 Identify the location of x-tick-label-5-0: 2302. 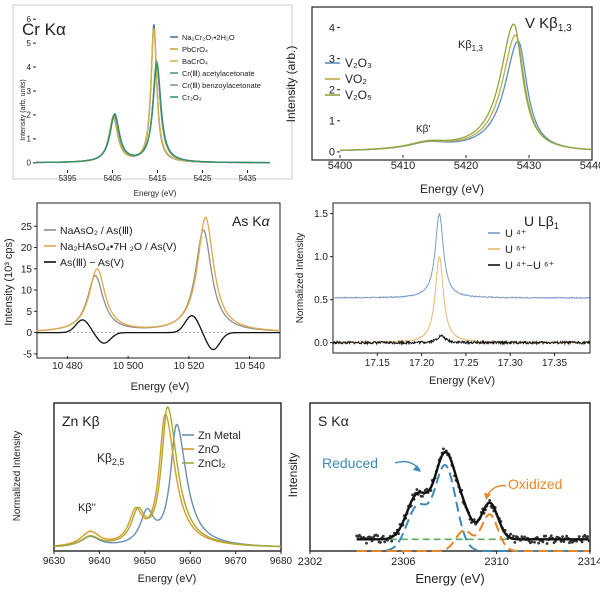
(310, 562).